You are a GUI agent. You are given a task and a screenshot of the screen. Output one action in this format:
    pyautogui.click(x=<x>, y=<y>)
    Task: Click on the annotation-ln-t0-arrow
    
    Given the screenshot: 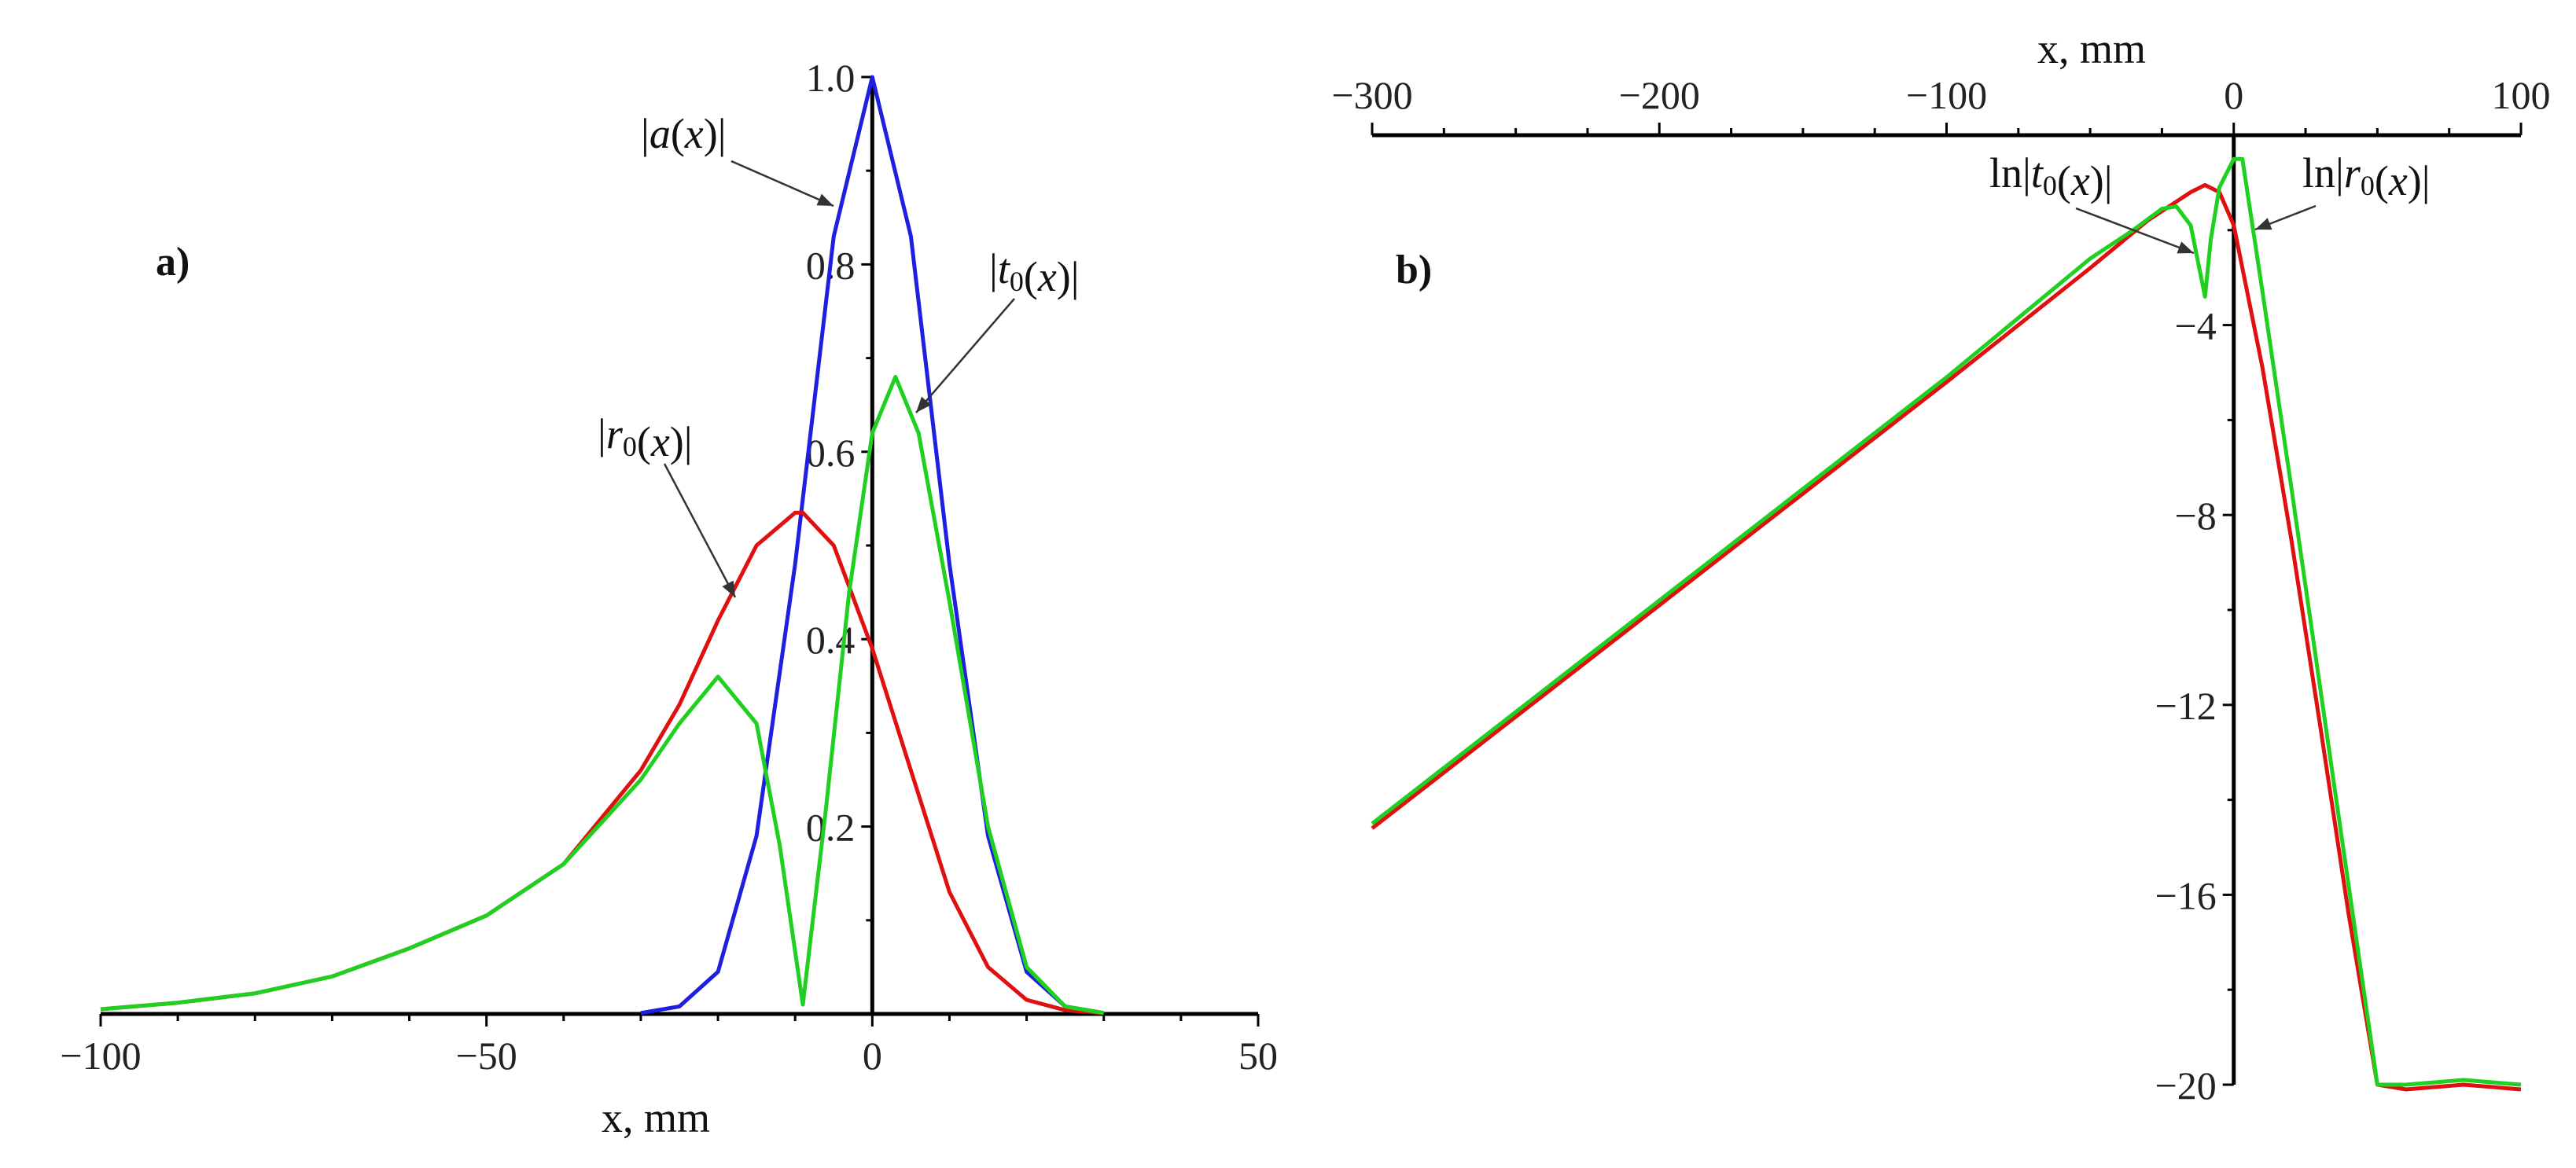 What is the action you would take?
    pyautogui.click(x=2135, y=231)
    